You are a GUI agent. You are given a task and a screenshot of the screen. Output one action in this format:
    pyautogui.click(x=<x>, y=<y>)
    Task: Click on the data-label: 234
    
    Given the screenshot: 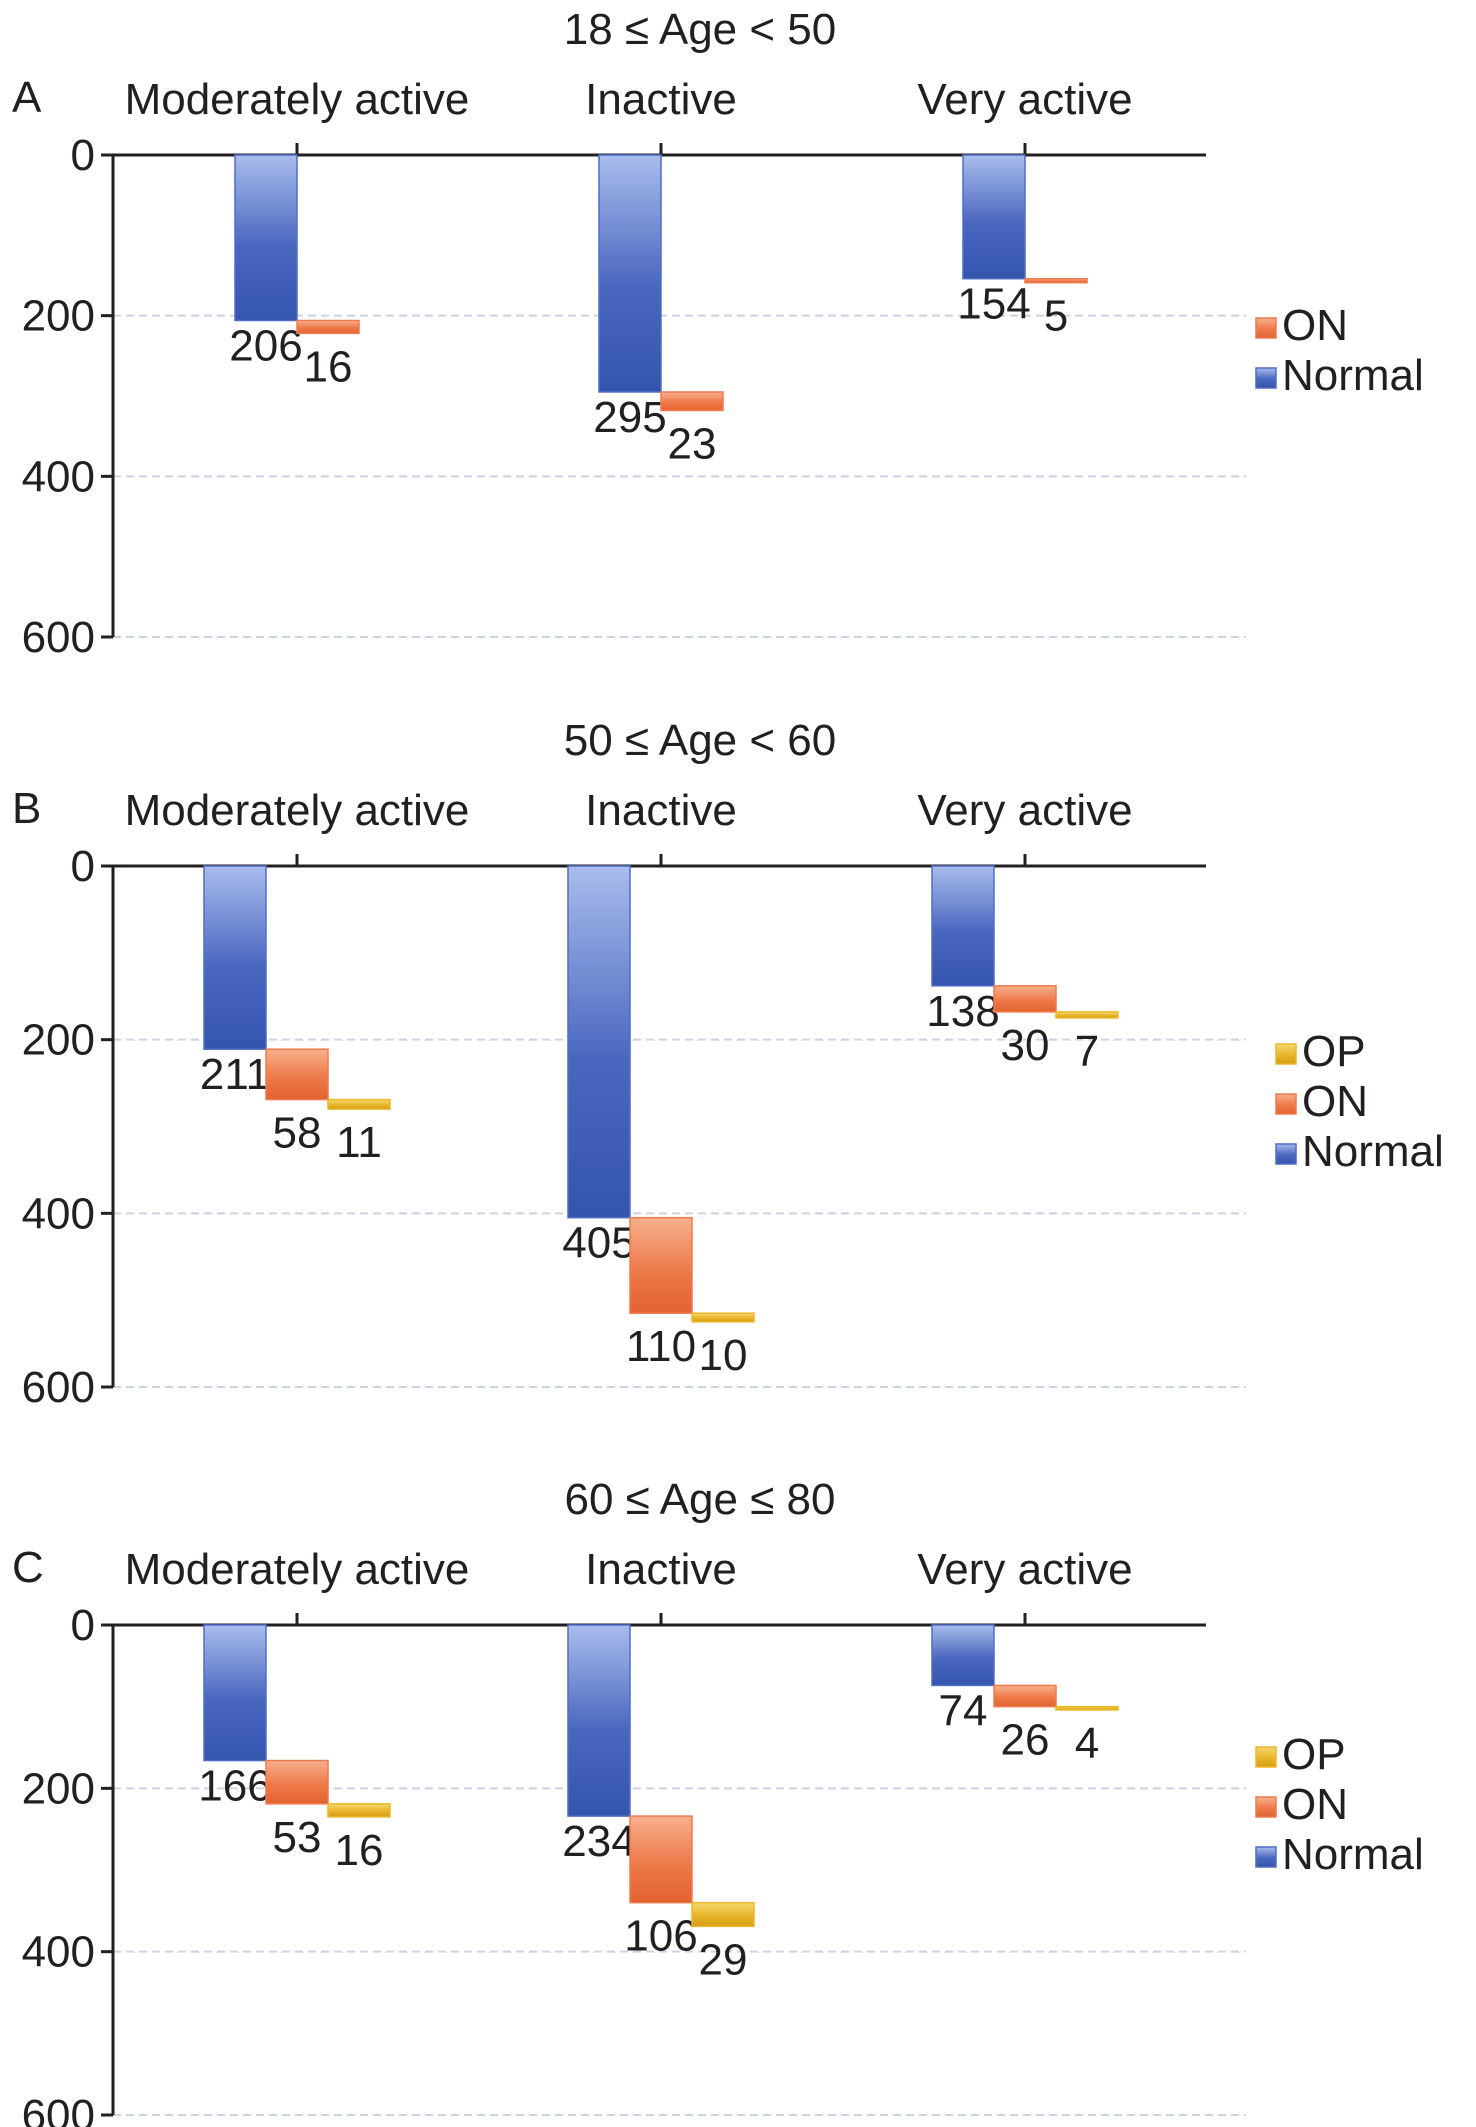 What is the action you would take?
    pyautogui.click(x=598, y=1841)
    